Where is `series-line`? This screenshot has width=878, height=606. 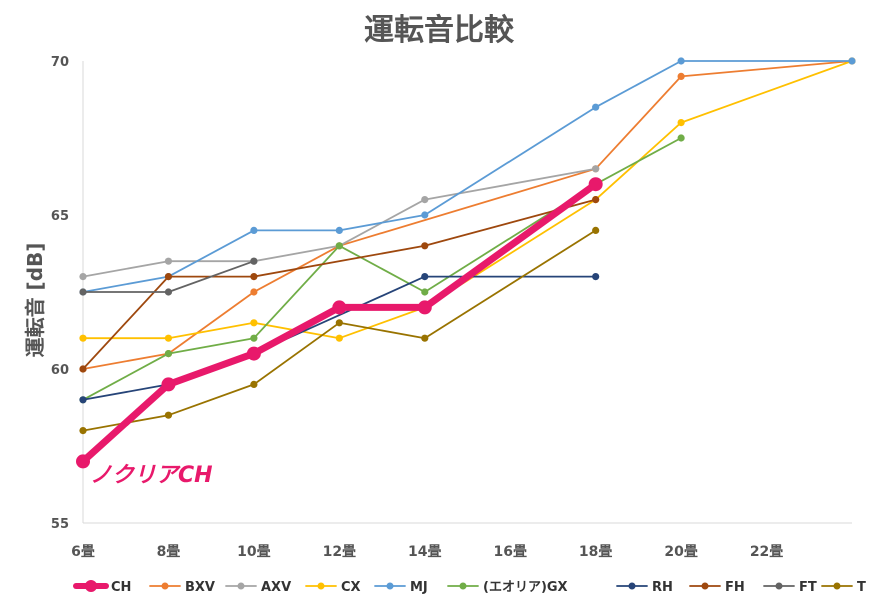
series-line is located at coordinates (339, 222).